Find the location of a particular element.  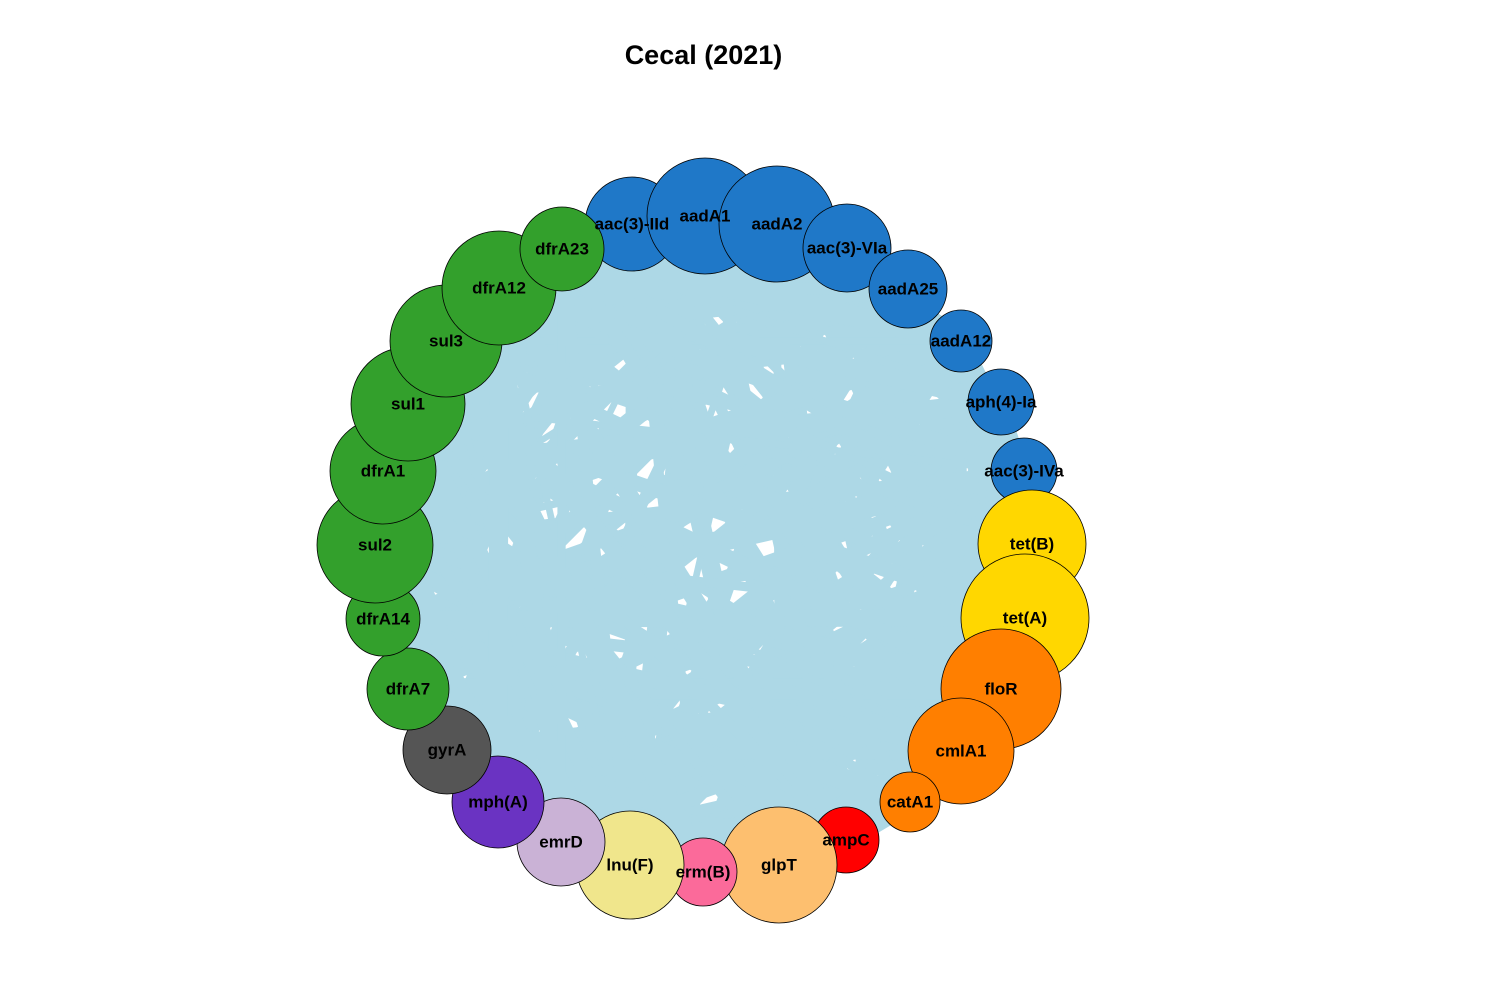

node-label: aadA12 is located at coordinates (961, 341).